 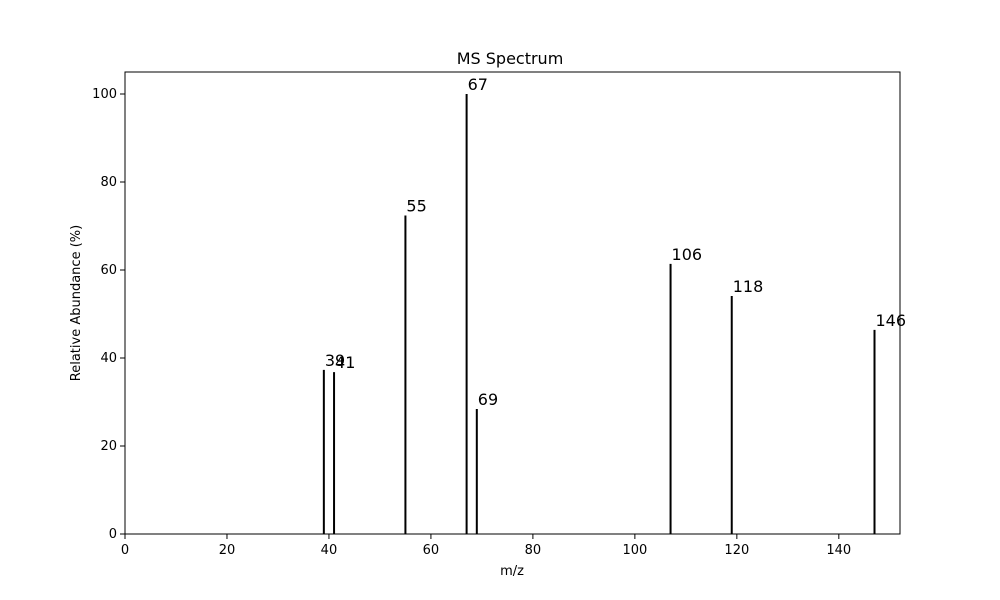 What do you see at coordinates (634, 550) in the screenshot?
I see `x-tick-label: 100` at bounding box center [634, 550].